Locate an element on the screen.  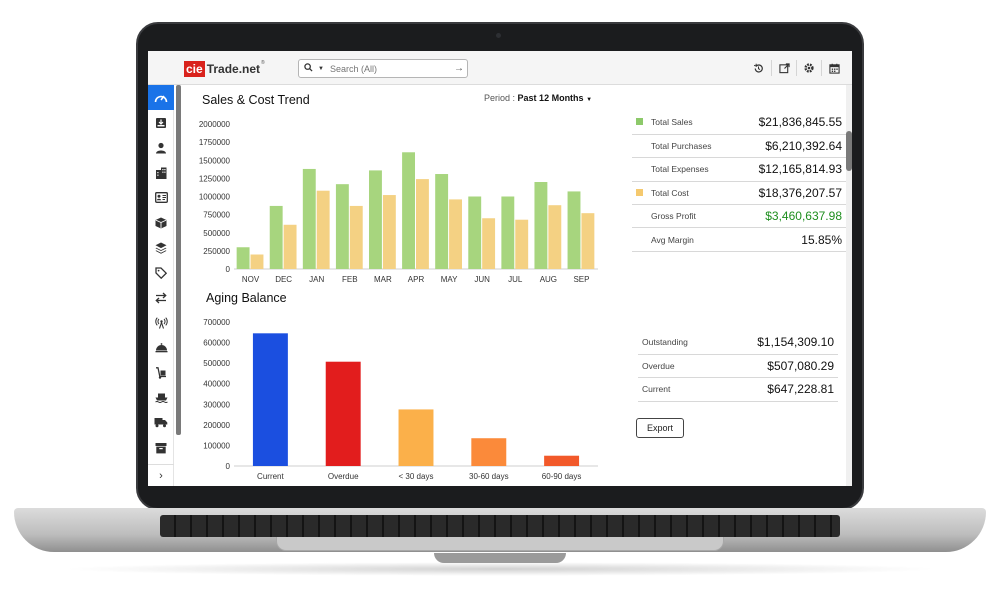
stat-label: Avg Margin is located at coordinates (683, 239).